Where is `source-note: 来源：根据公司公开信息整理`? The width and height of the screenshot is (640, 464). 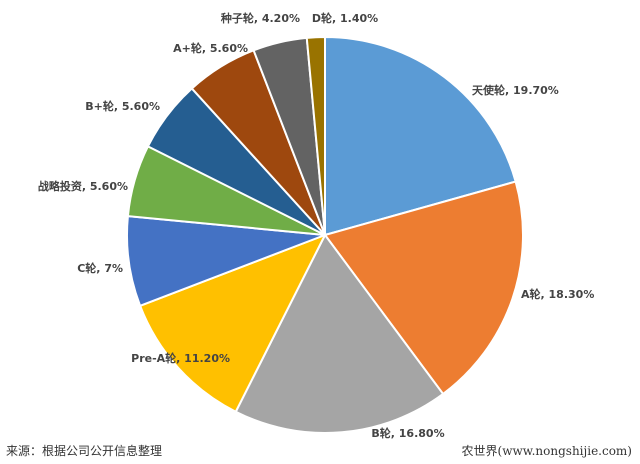 source-note: 来源：根据公司公开信息整理 is located at coordinates (84, 451).